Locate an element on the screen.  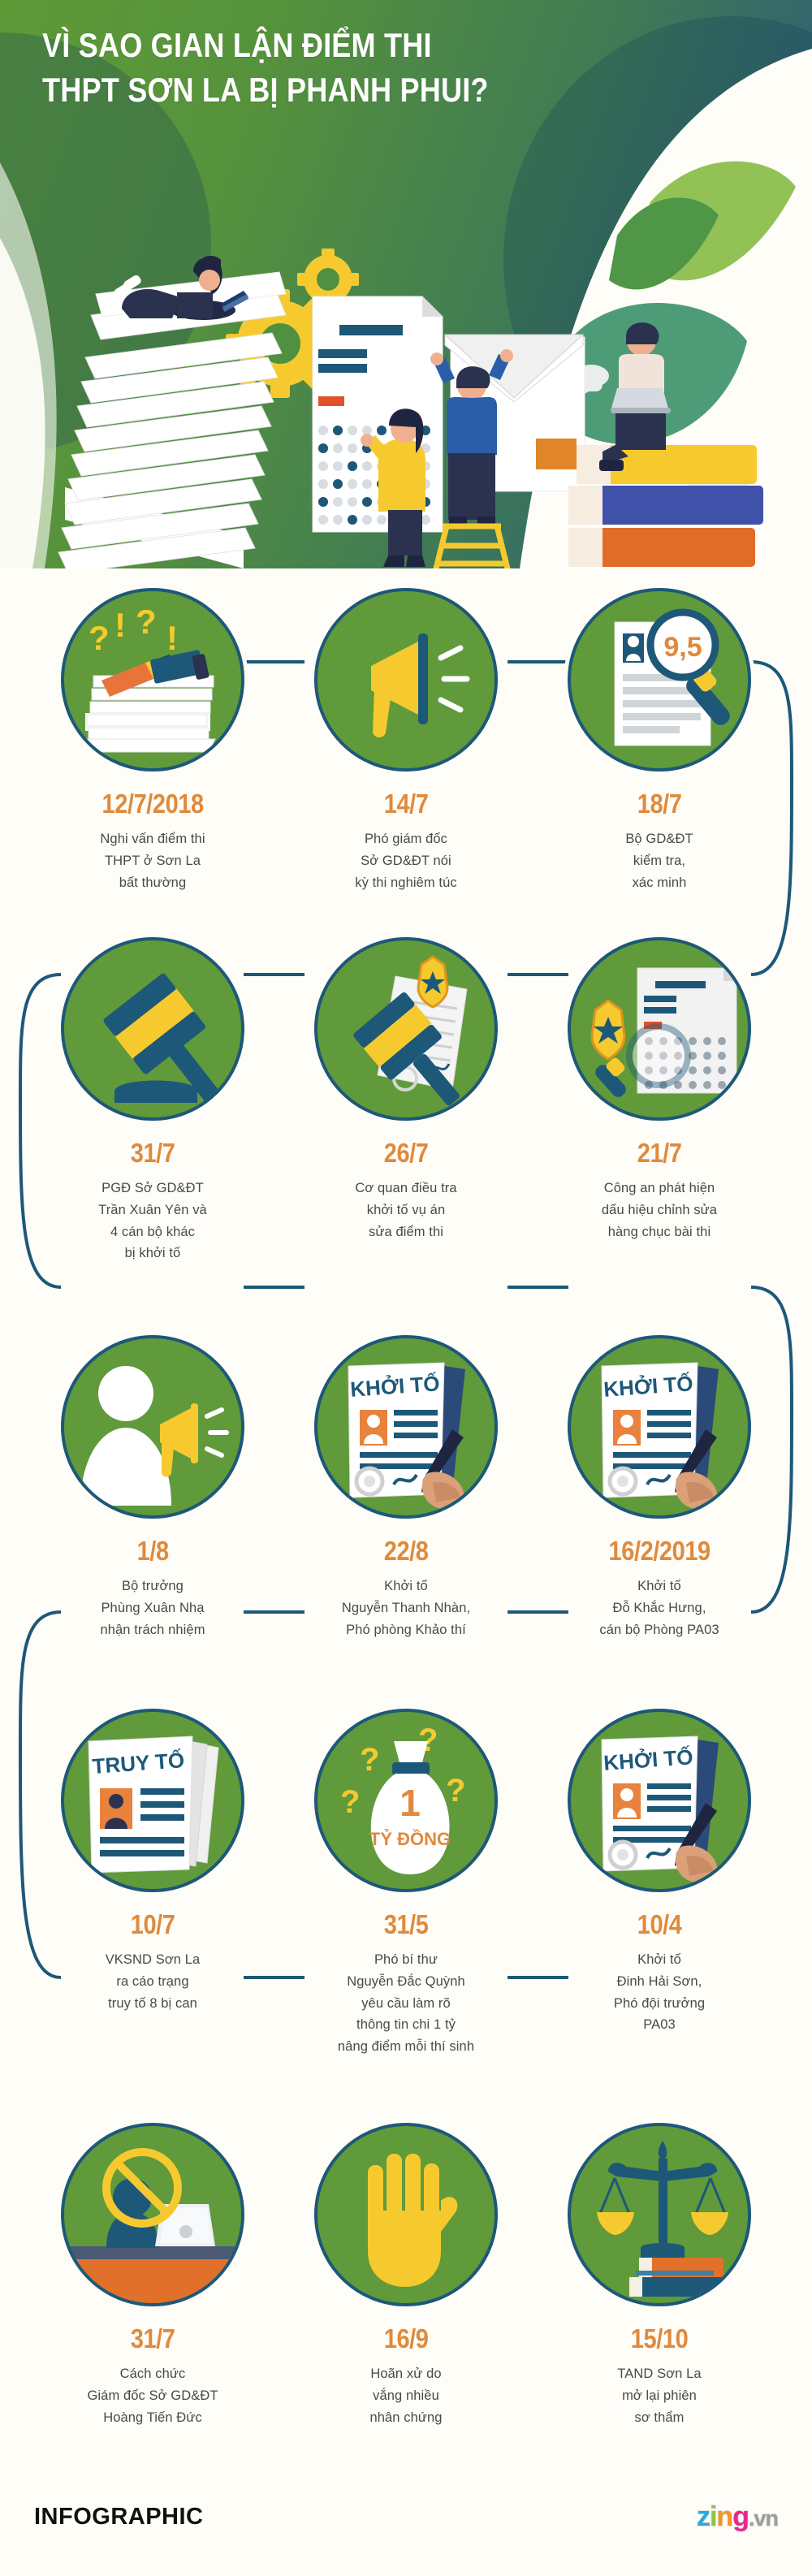
timeline-card: 15/10 TAND Sơn La mở lại phiên sơ thẩm is located at coordinates (659, 2294).